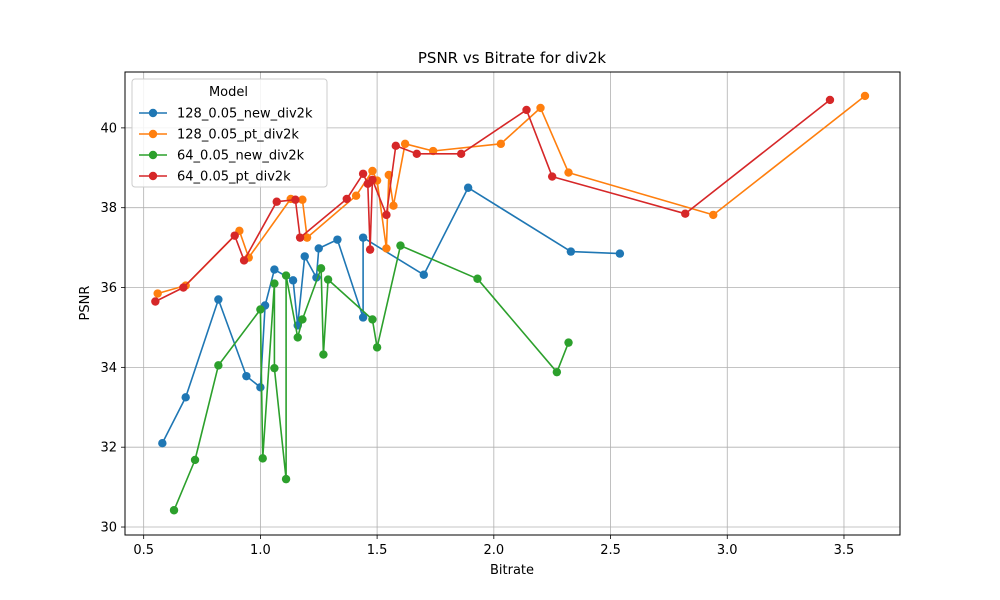  What do you see at coordinates (512, 570) in the screenshot?
I see `x-axis-label: Bitrate` at bounding box center [512, 570].